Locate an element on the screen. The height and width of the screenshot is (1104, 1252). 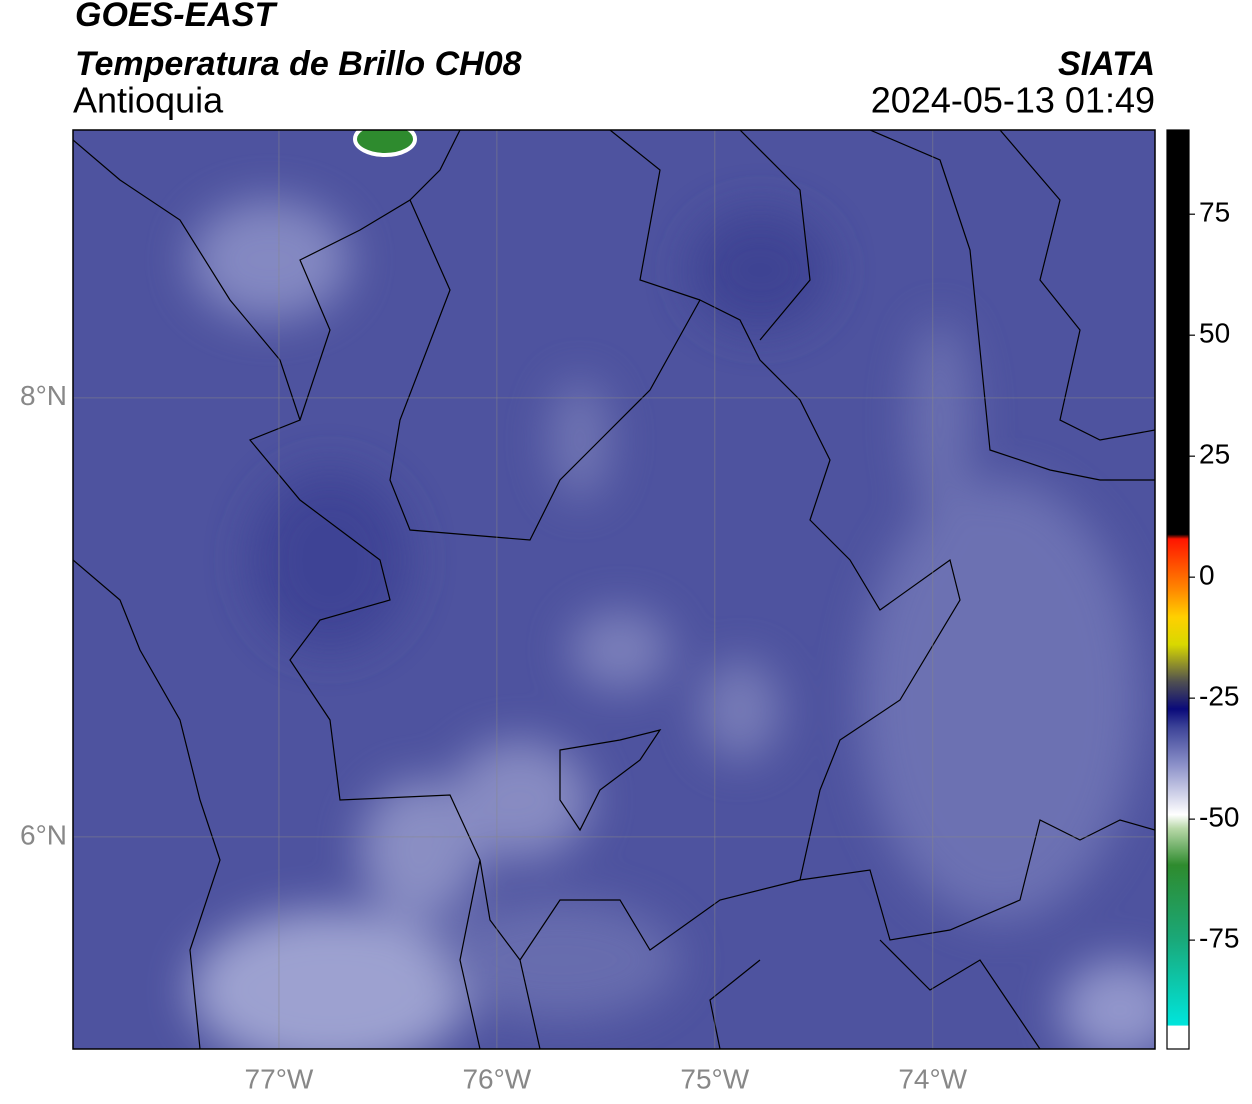
colorbar-tick-label: 0 is located at coordinates (1207, 575).